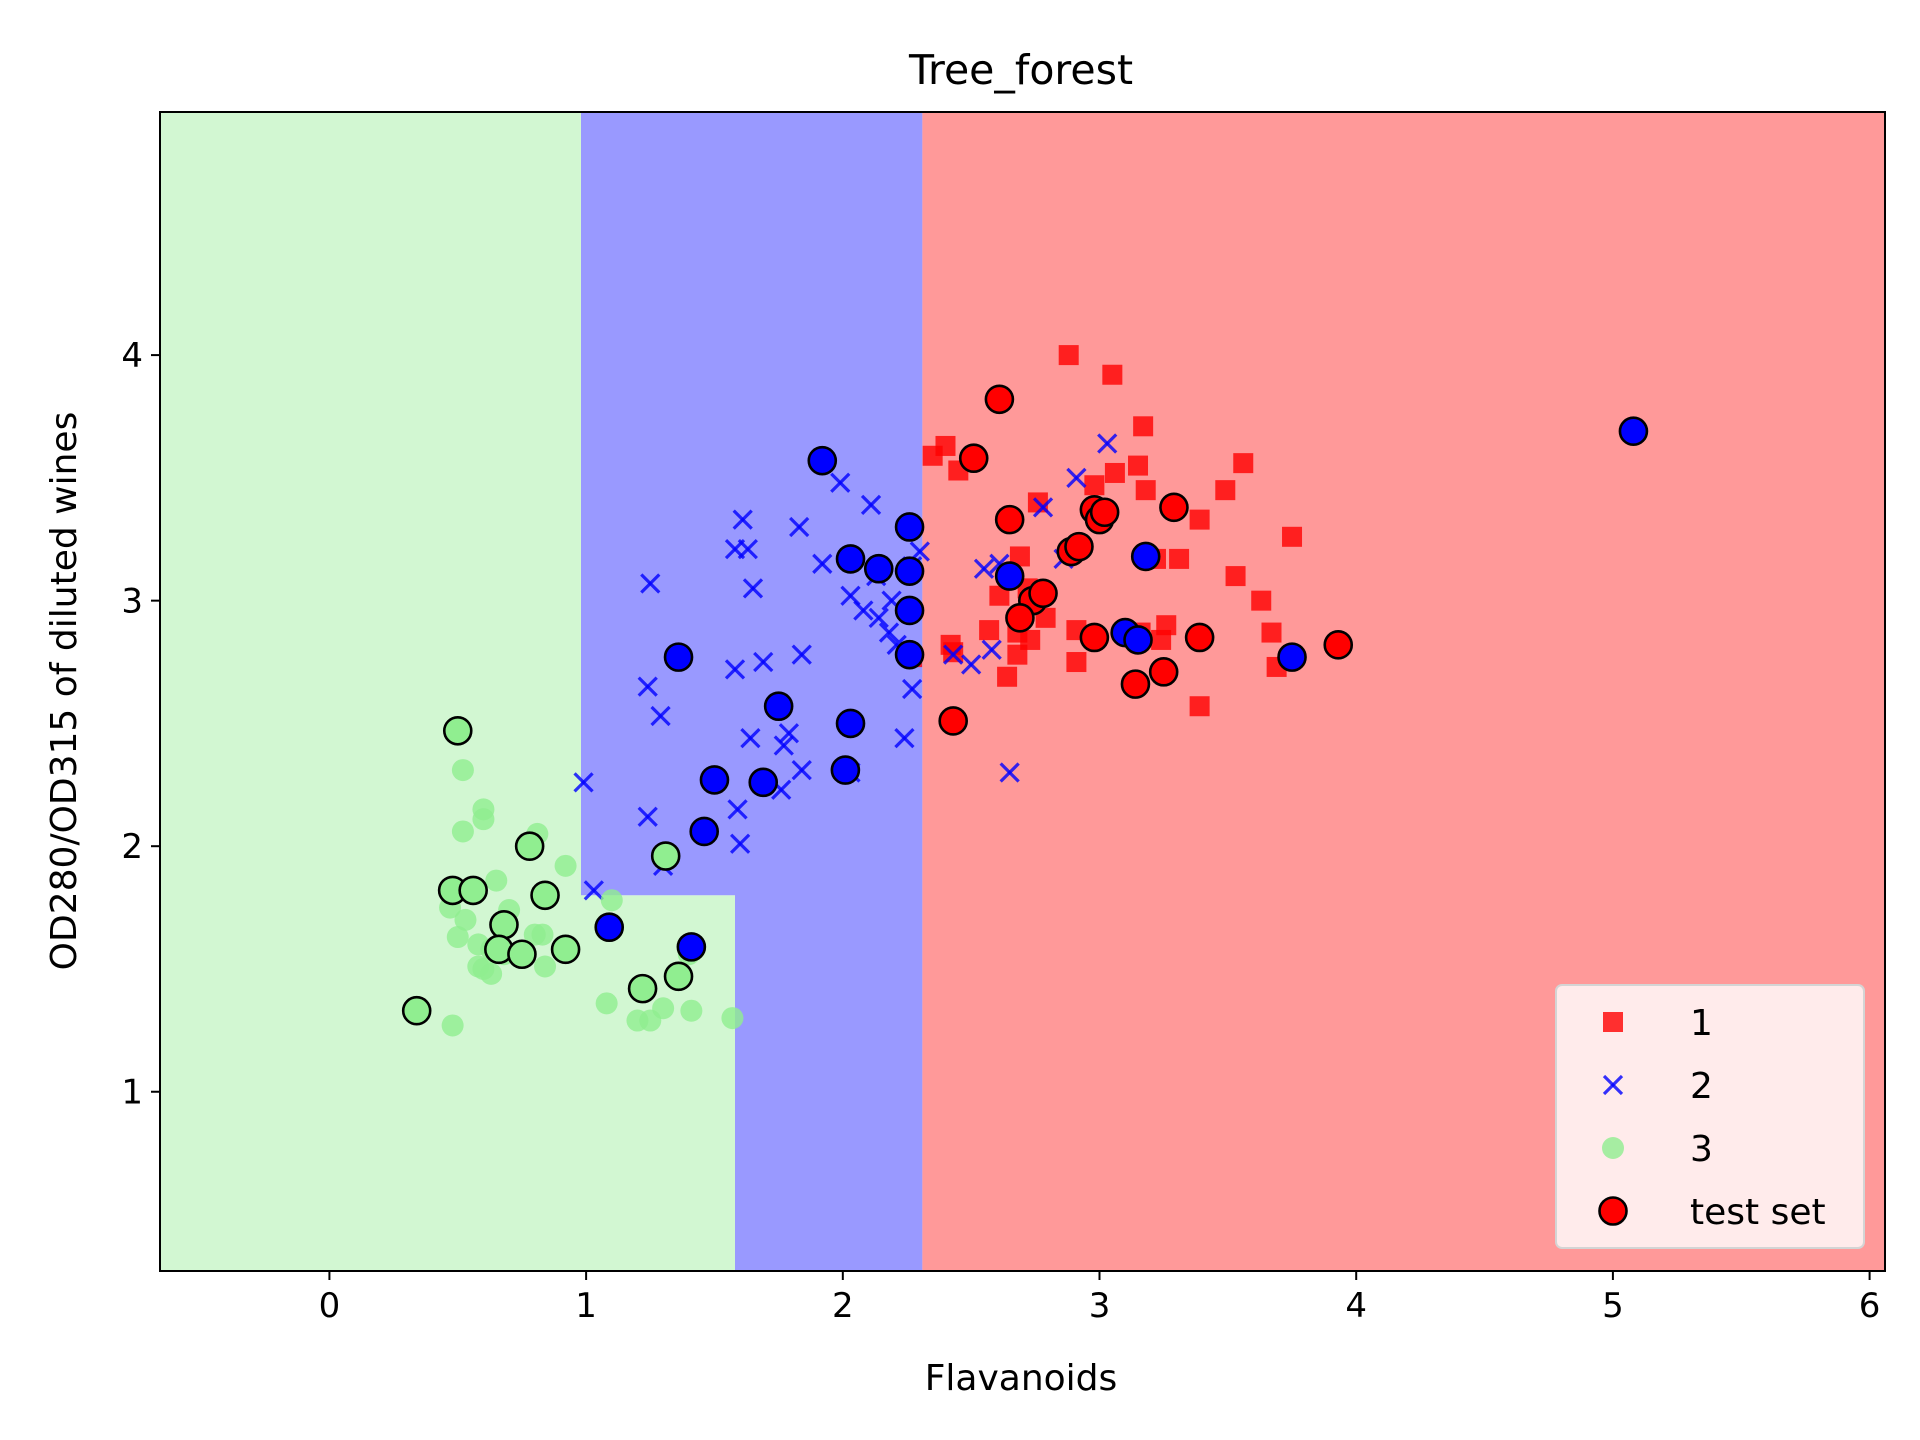 The image size is (1920, 1440). What do you see at coordinates (1020, 70) in the screenshot?
I see `chart-title: Tree_forest` at bounding box center [1020, 70].